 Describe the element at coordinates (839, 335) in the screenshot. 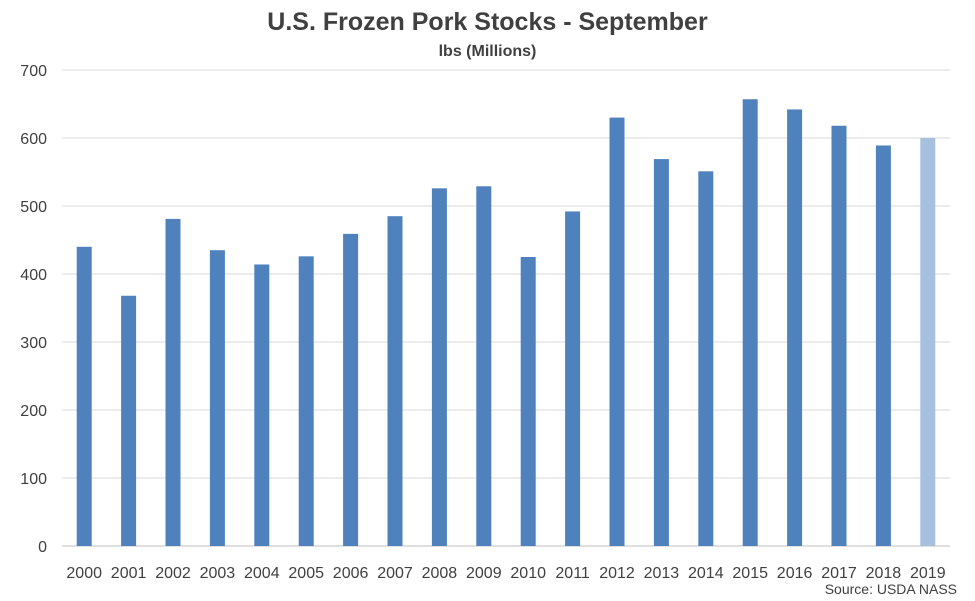

I see `bar-2017` at that location.